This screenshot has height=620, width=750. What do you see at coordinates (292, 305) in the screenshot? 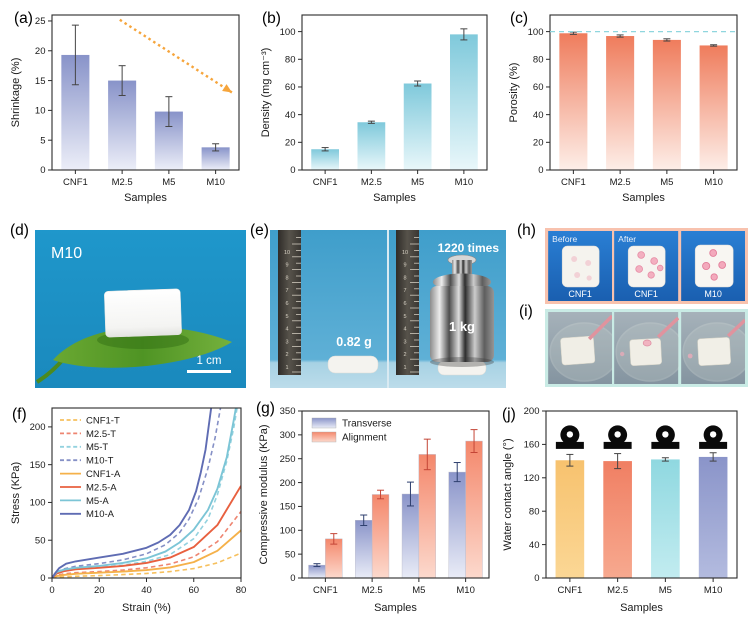
I see `ruler-left-marks: 1 2 3 4 5 6 7 8 9 10` at bounding box center [292, 305].